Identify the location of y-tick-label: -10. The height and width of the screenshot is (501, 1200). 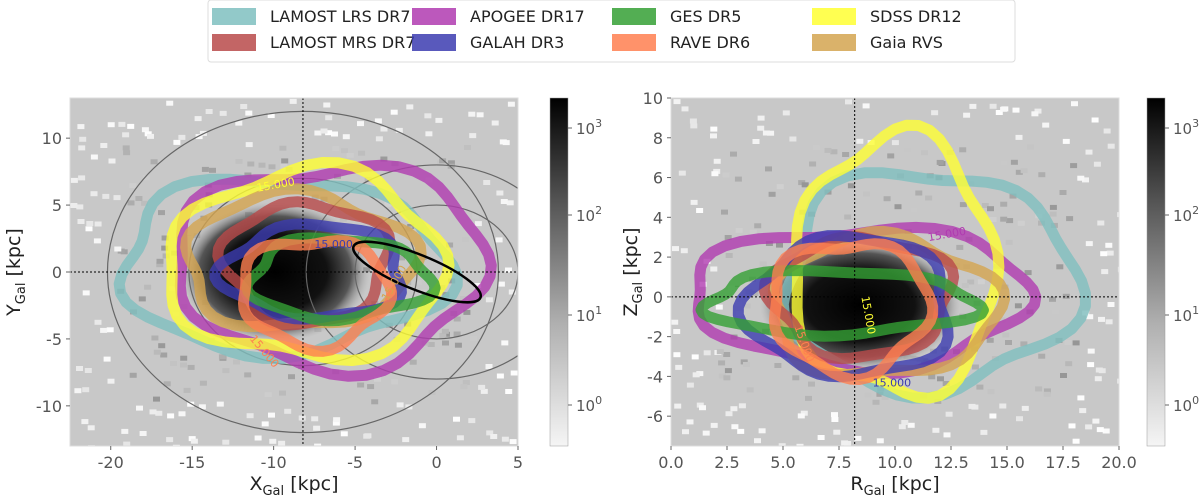
(49, 406).